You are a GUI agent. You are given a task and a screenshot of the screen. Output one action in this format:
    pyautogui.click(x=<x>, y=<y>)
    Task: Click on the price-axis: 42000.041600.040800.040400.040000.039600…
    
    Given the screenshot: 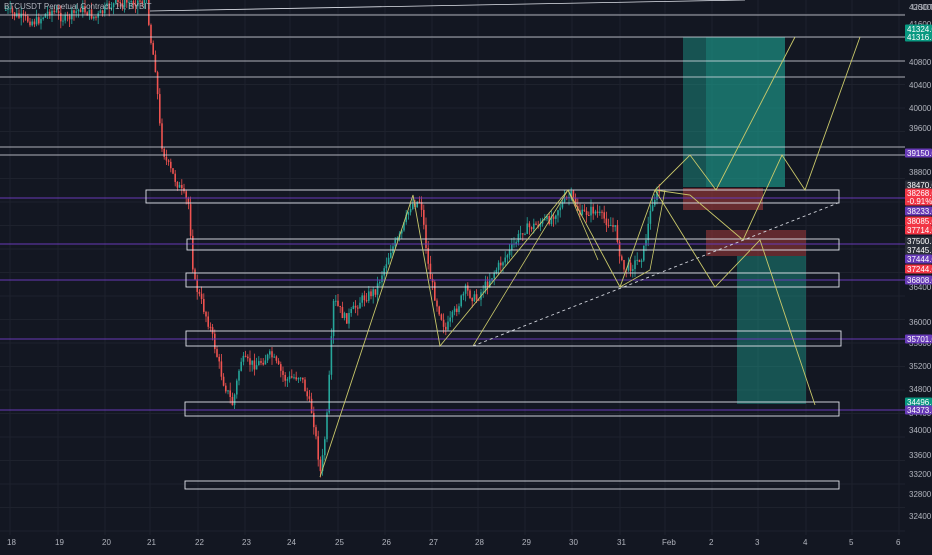 What is the action you would take?
    pyautogui.click(x=918, y=275)
    